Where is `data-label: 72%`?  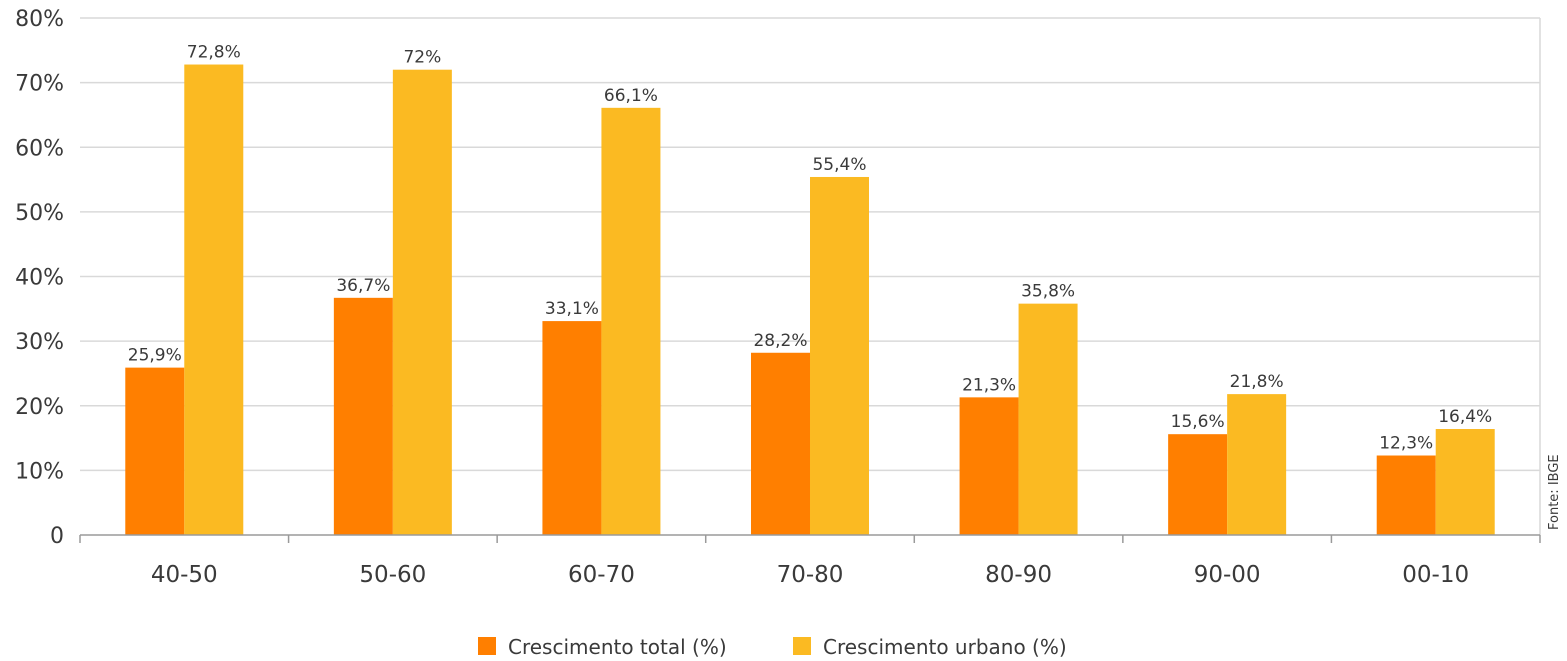
data-label: 72% is located at coordinates (422, 58).